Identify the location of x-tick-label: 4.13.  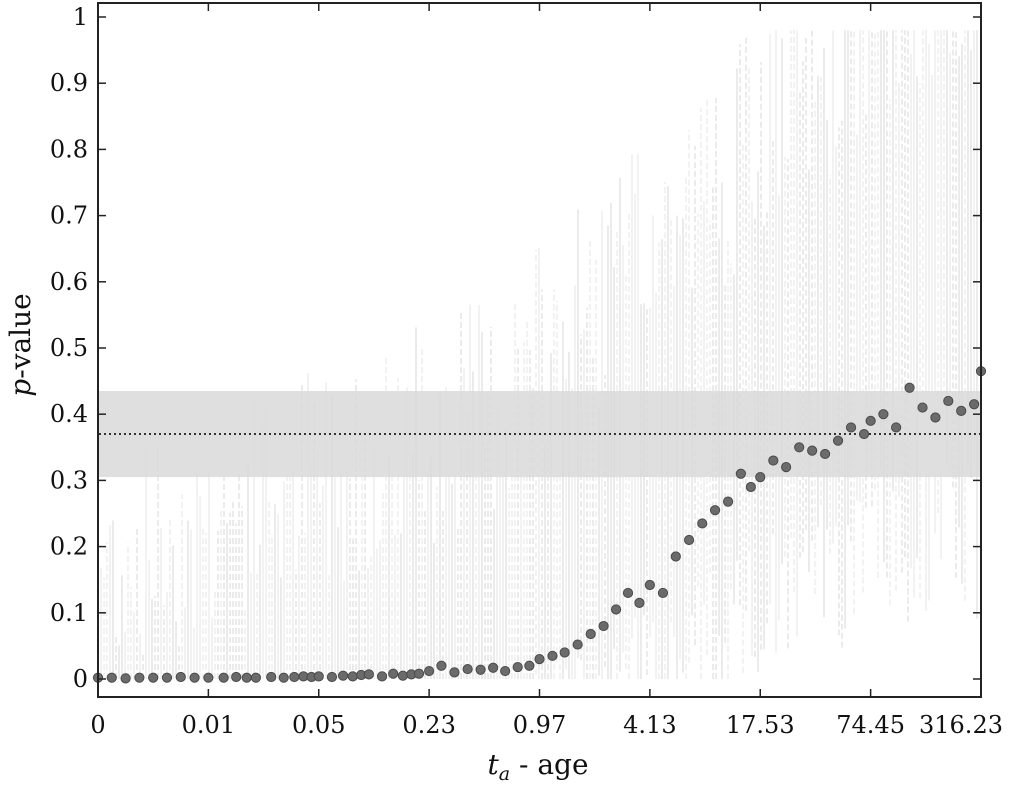
(649, 725).